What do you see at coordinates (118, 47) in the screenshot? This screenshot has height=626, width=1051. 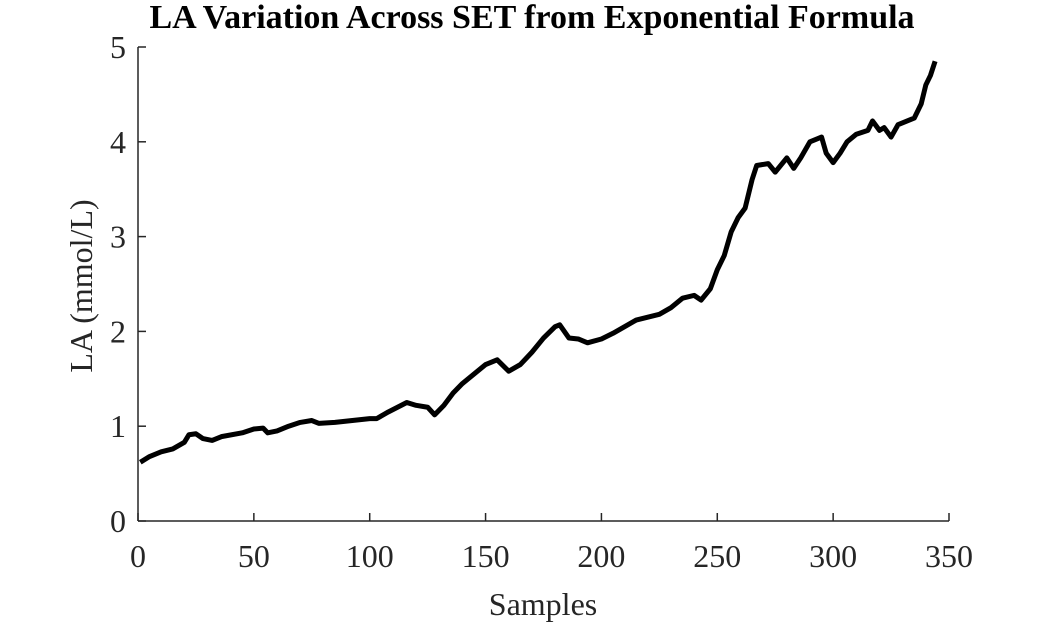 I see `y-tick-label: 5` at bounding box center [118, 47].